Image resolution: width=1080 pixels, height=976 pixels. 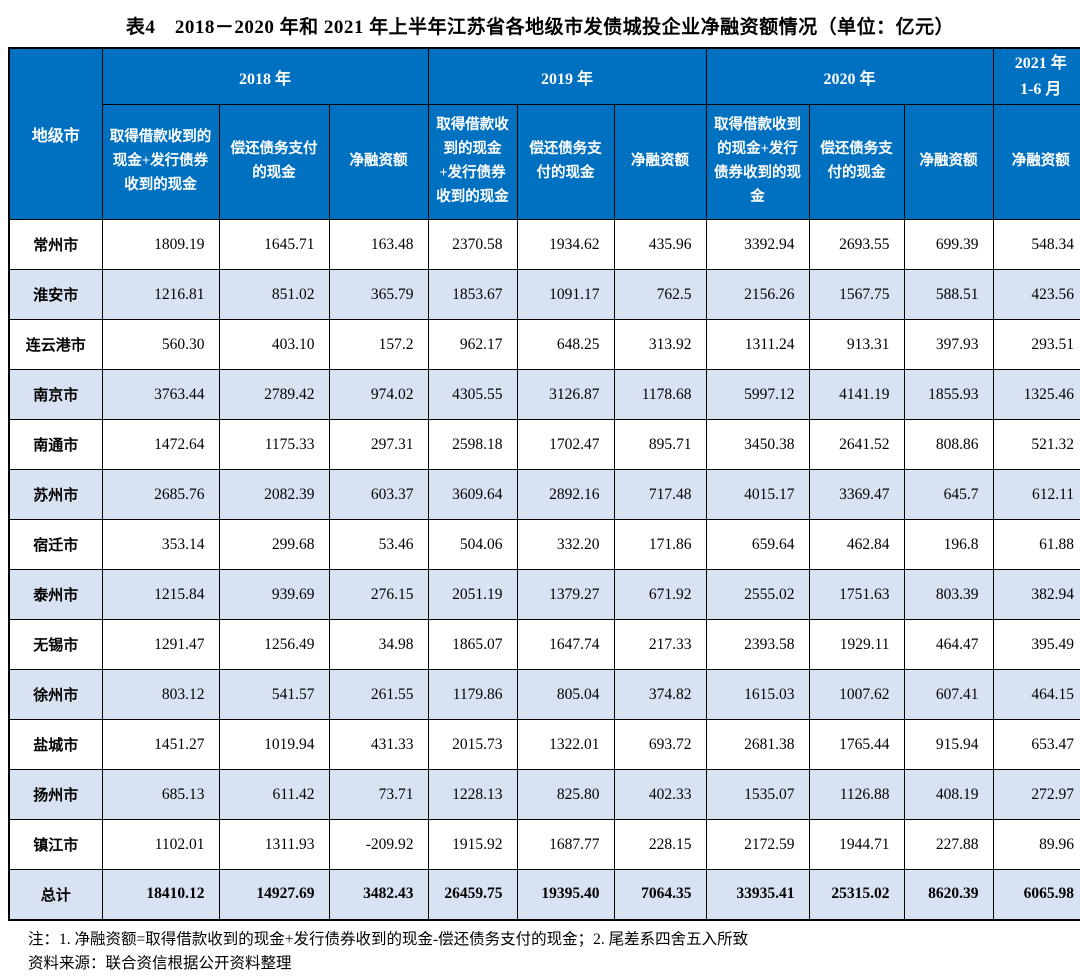 I want to click on value-cell: 89.96, so click(x=1036, y=845).